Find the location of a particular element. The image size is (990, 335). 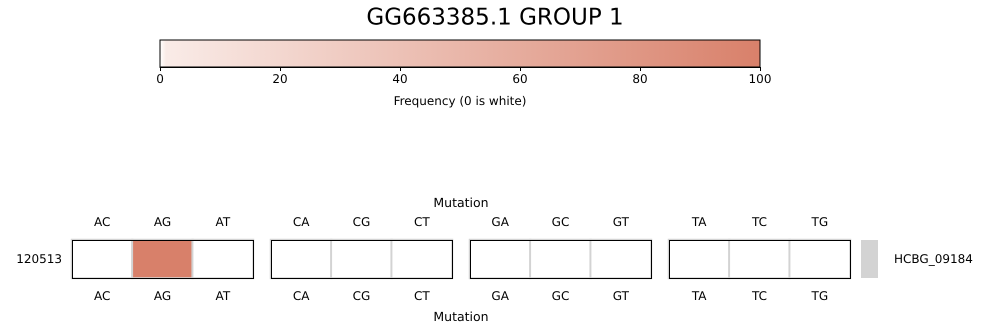

category-label: AT is located at coordinates (223, 222).